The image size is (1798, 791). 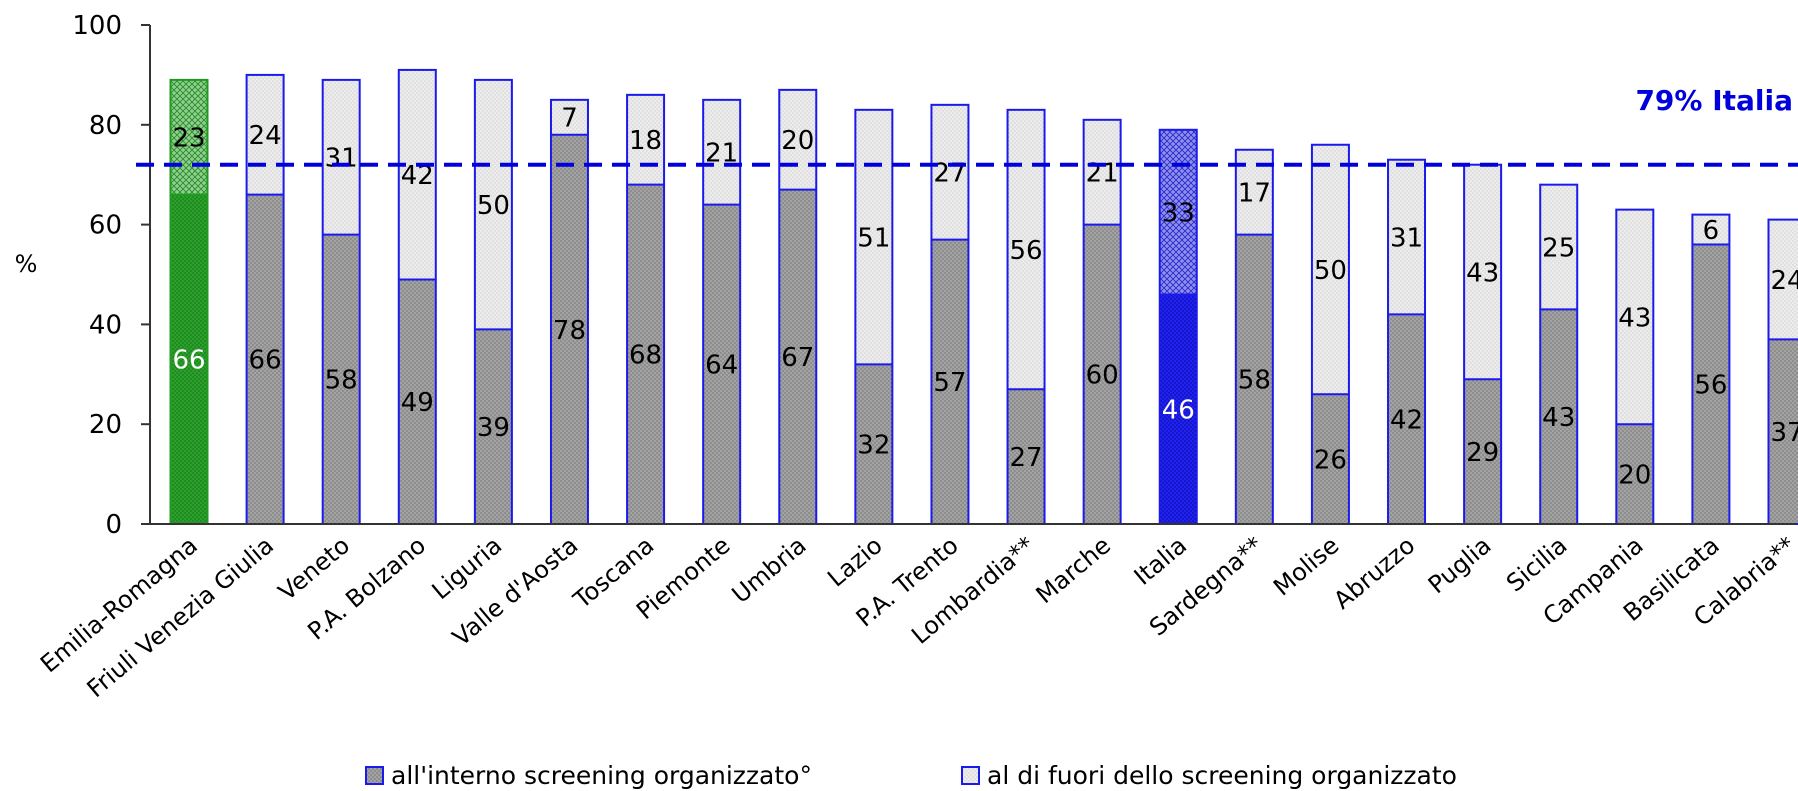 I want to click on data-label-outside: 51, so click(x=873, y=238).